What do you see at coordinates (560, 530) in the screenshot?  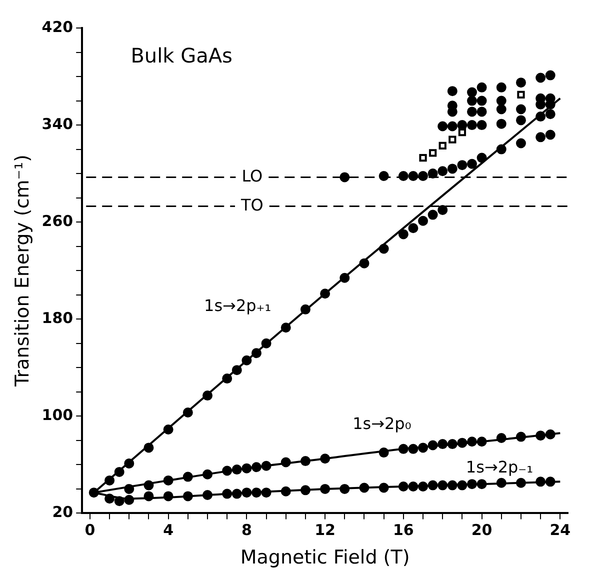 I see `x-tick-label: 24` at bounding box center [560, 530].